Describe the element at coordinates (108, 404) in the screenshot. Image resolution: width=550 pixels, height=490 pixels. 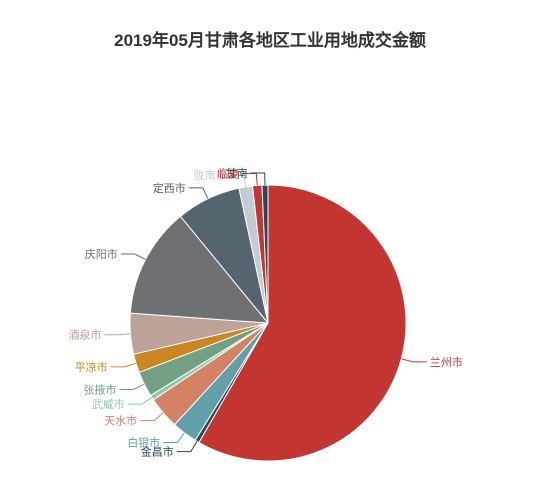
I see `slice-label: 武威市` at that location.